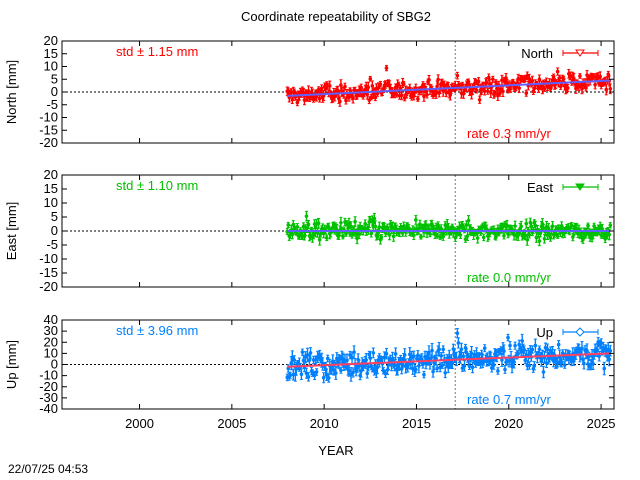 This screenshot has height=480, width=640. What do you see at coordinates (157, 185) in the screenshot?
I see `std-label: std ± 1.10 mm` at bounding box center [157, 185].